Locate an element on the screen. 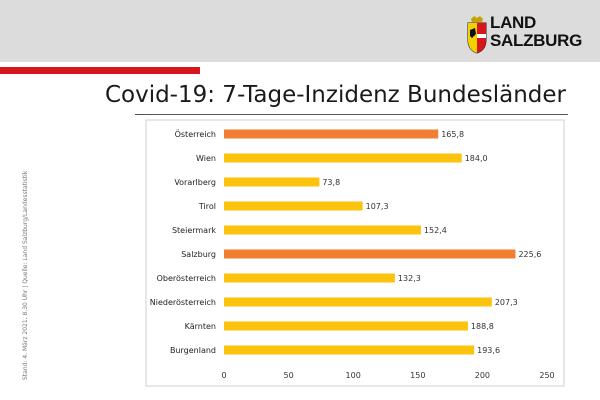  category-label: Österreich is located at coordinates (195, 134).